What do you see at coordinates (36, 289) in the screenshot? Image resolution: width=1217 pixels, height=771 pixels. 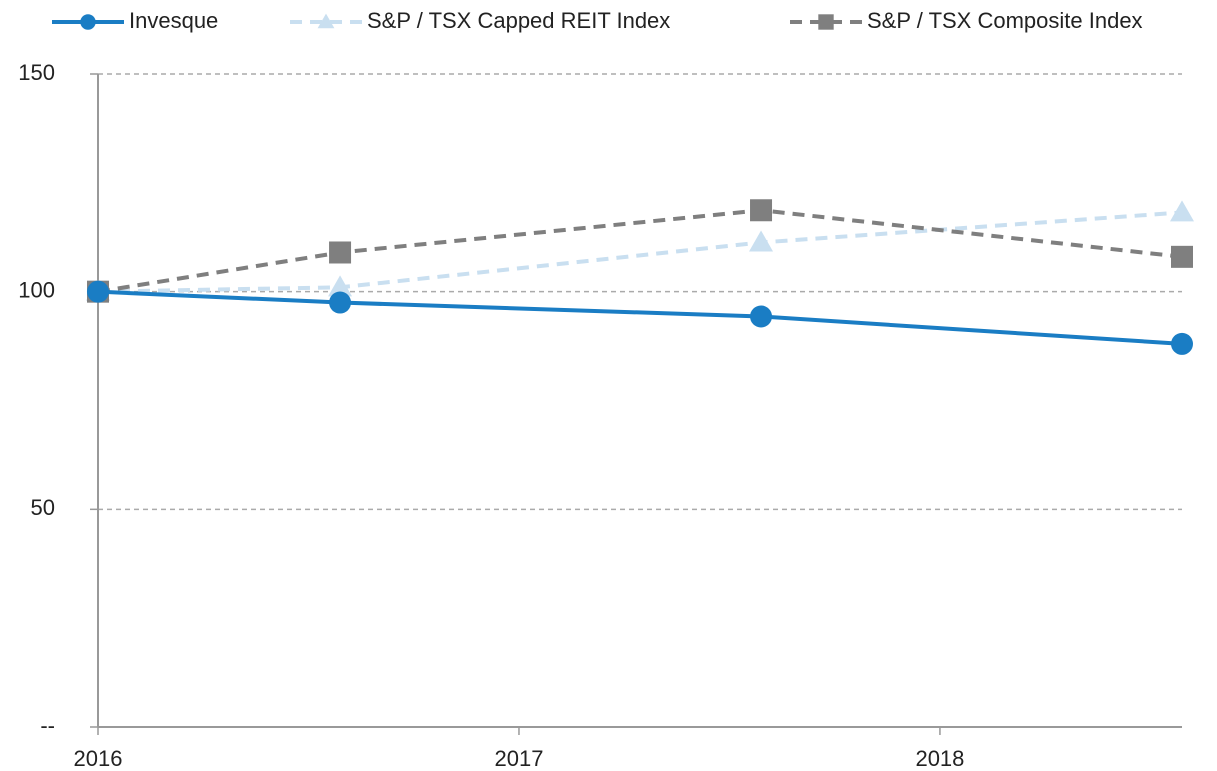 I see `y-tick-label: 100` at bounding box center [36, 289].